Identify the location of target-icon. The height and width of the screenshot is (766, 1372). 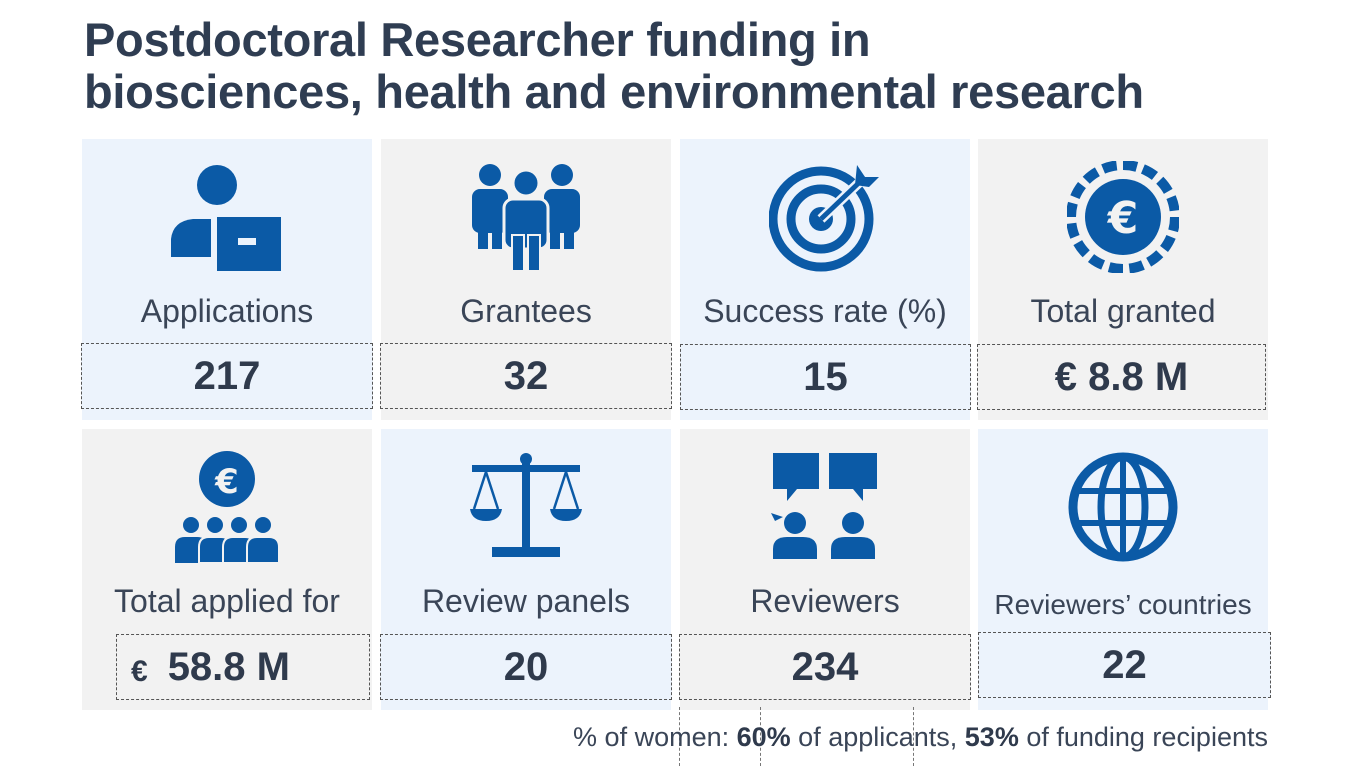
(825, 217).